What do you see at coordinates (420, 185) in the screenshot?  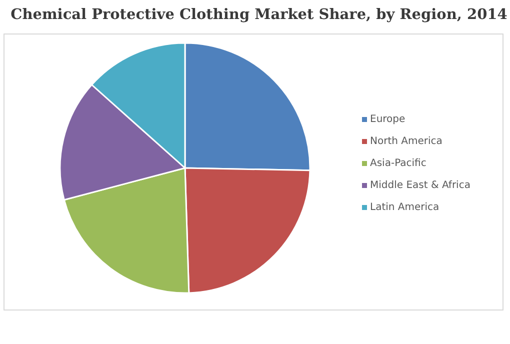 I see `legend-label: Middle East & Africa` at bounding box center [420, 185].